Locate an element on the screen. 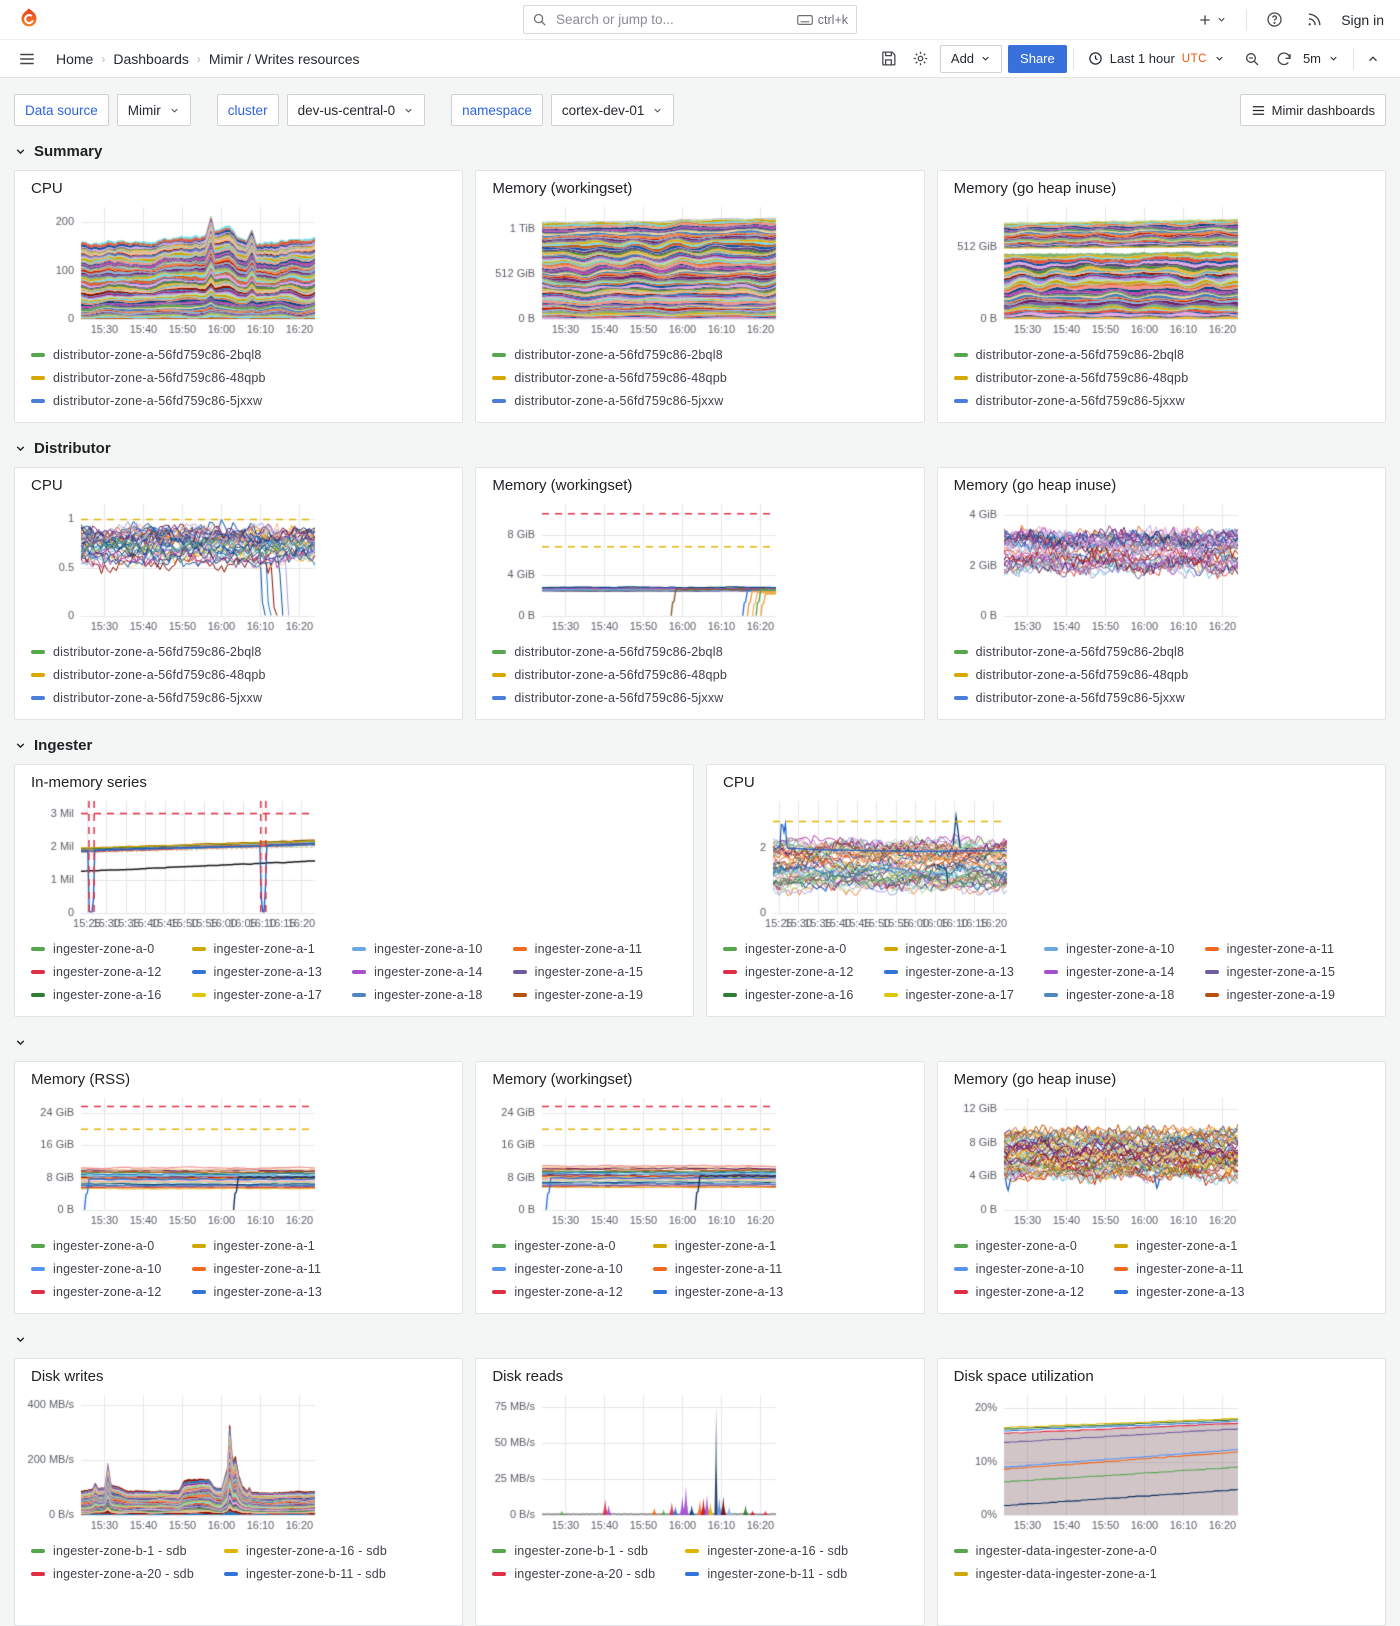  panel-title: Disk reads is located at coordinates (528, 1376).